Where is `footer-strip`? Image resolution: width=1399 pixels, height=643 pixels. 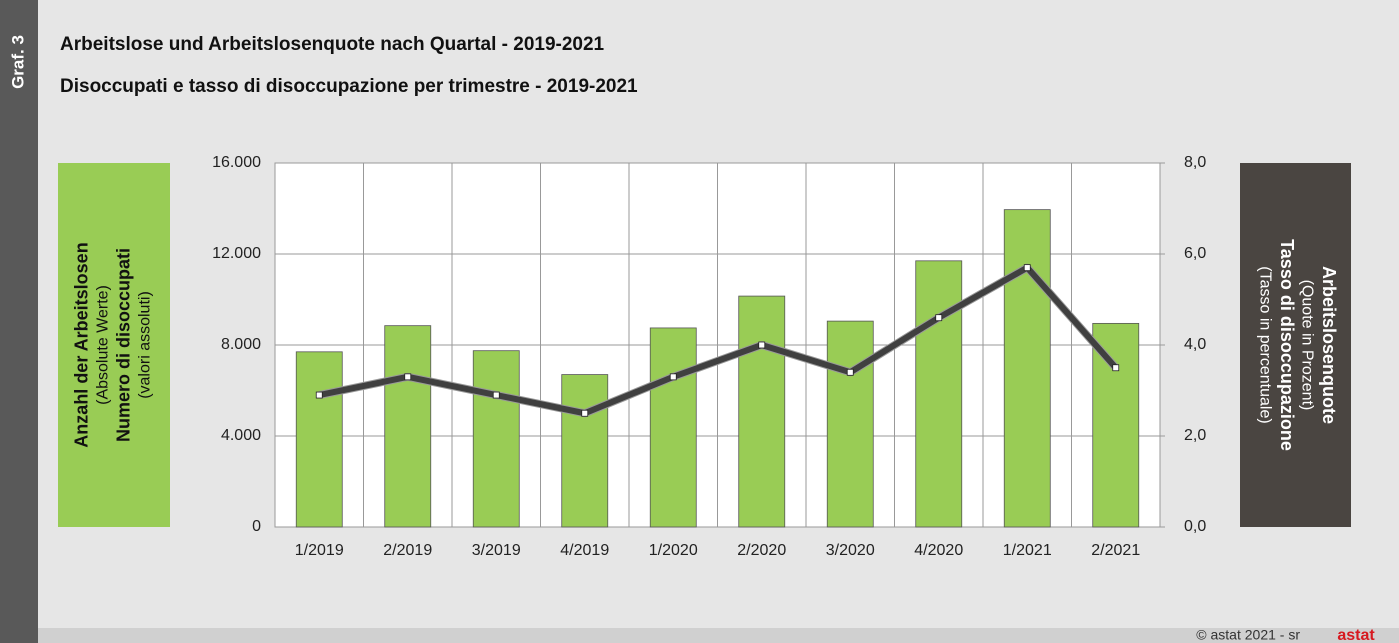
footer-strip is located at coordinates (718, 635).